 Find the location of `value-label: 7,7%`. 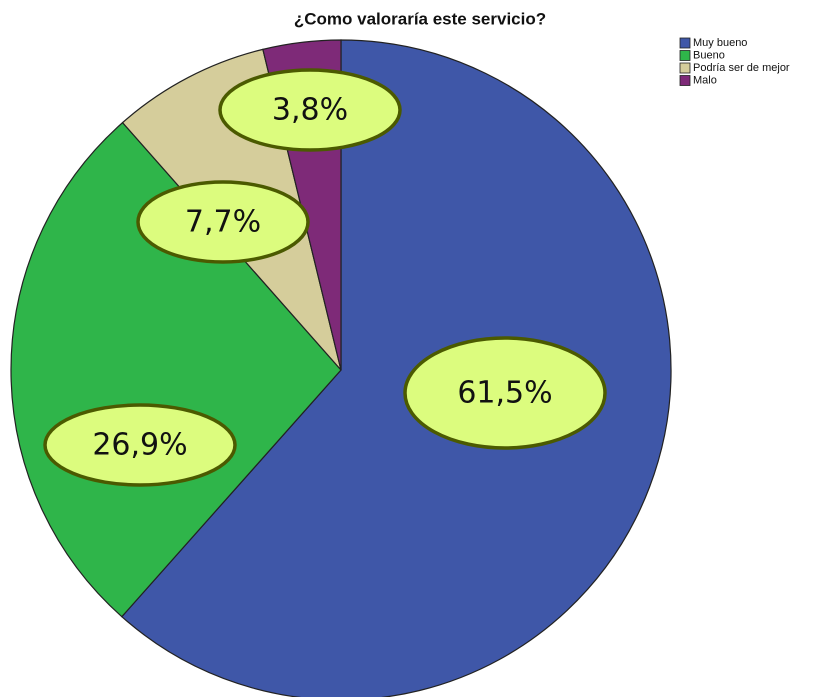

value-label: 7,7% is located at coordinates (223, 222).